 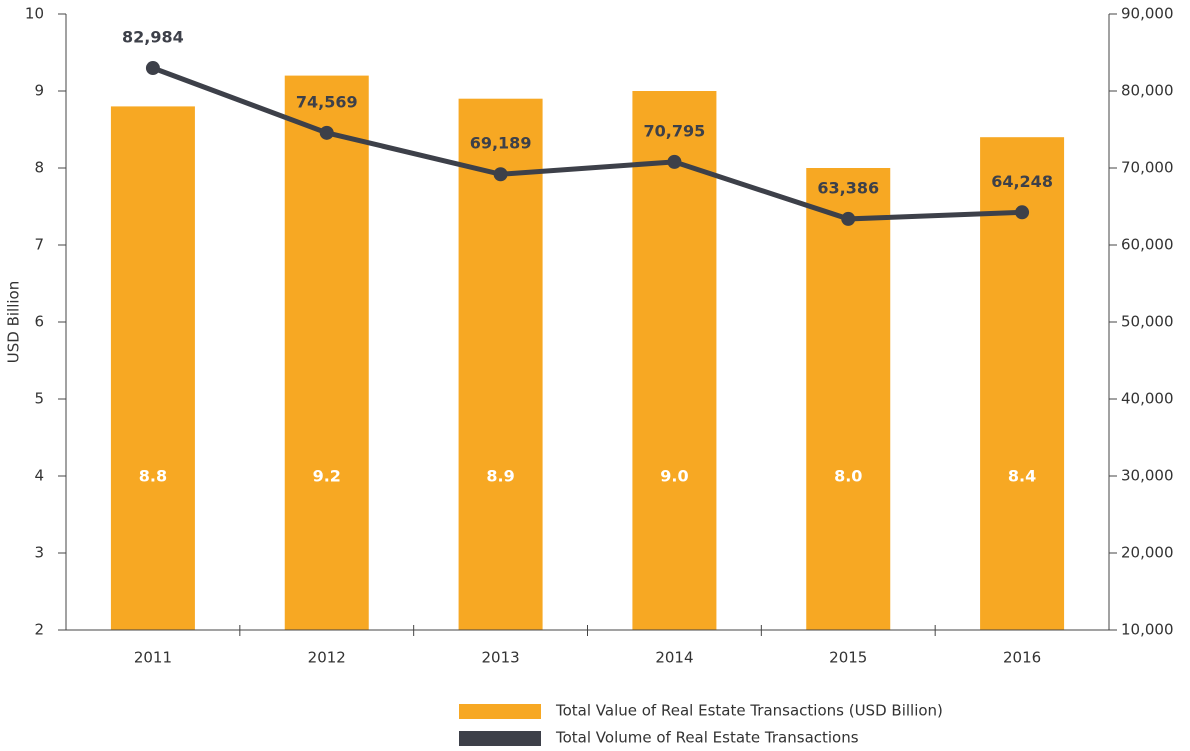 I want to click on line-value-label: 74,569, so click(x=327, y=101).